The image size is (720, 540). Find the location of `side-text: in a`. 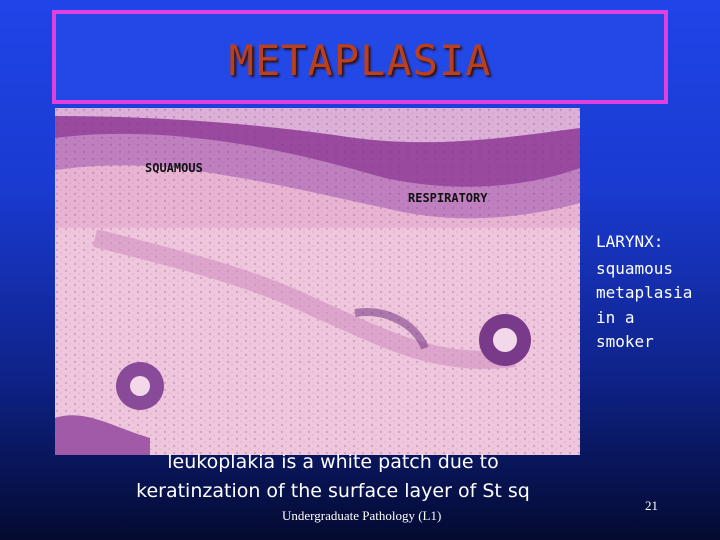

side-text: in a is located at coordinates (615, 317).